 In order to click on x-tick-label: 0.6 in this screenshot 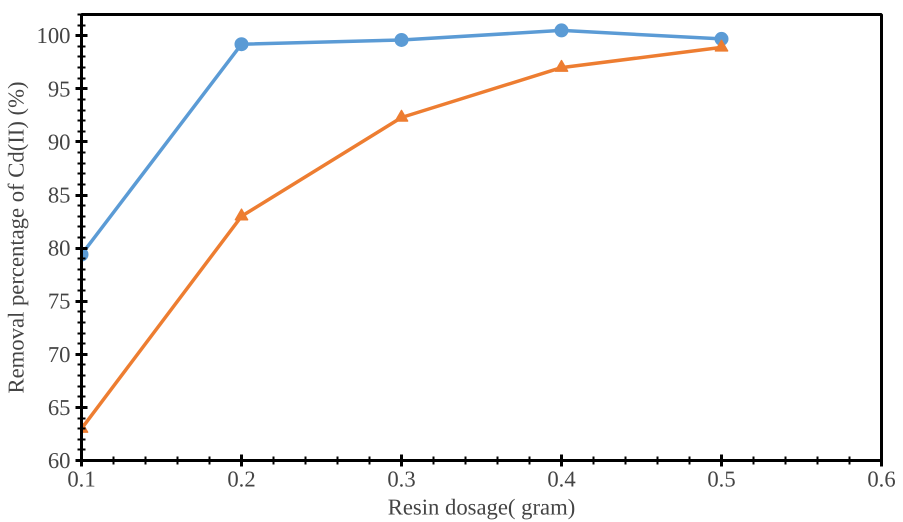, I will do `click(881, 479)`.